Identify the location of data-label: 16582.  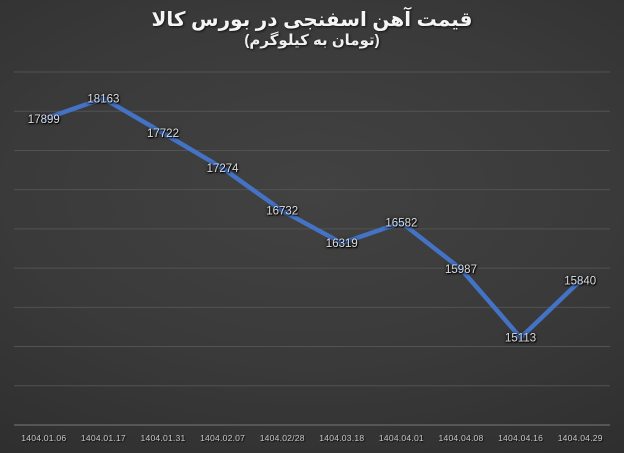
(401, 224).